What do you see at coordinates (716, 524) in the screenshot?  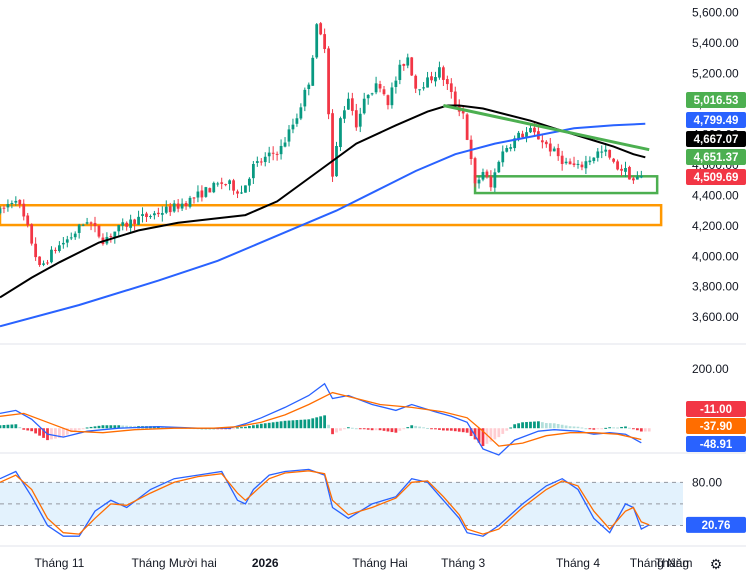 I see `stoch-badge-bg` at bounding box center [716, 524].